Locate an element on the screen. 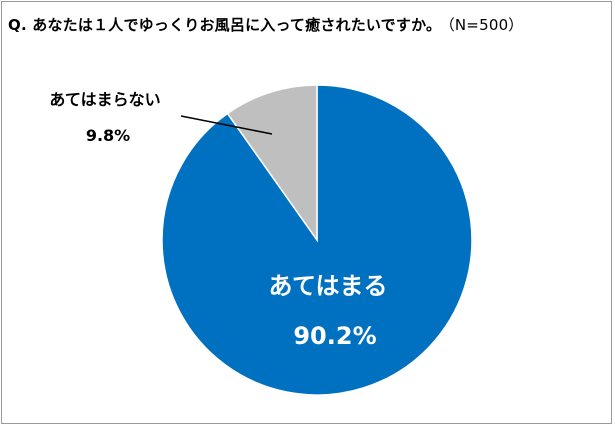 The width and height of the screenshot is (615, 427). slice-label-agree: あてはまる is located at coordinates (327, 286).